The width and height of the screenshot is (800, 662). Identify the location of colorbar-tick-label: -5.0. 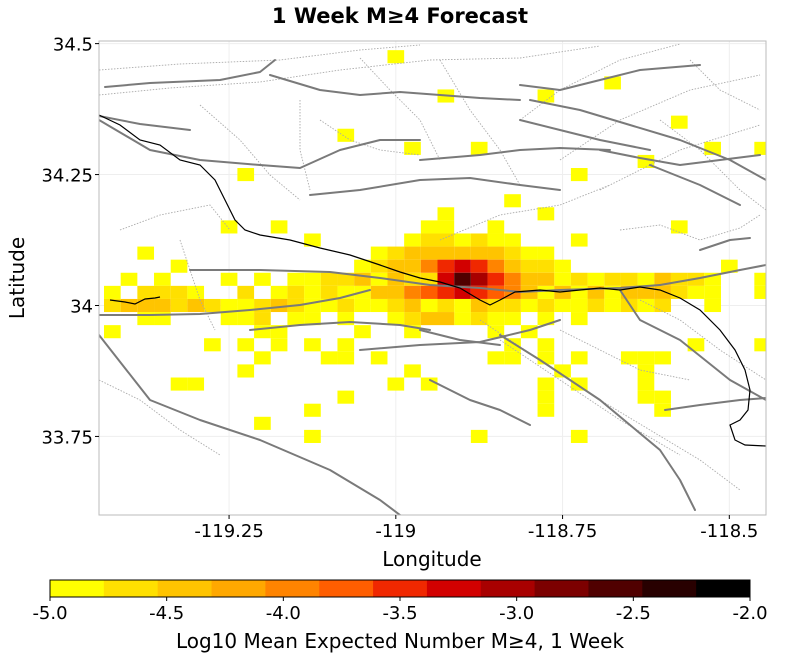
(49, 613).